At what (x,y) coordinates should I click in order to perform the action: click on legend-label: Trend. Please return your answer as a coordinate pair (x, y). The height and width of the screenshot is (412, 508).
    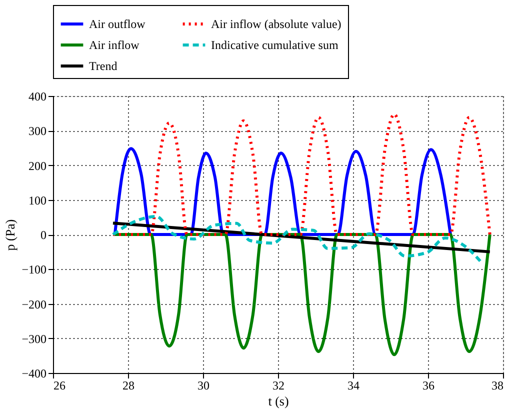
    Looking at the image, I should click on (103, 66).